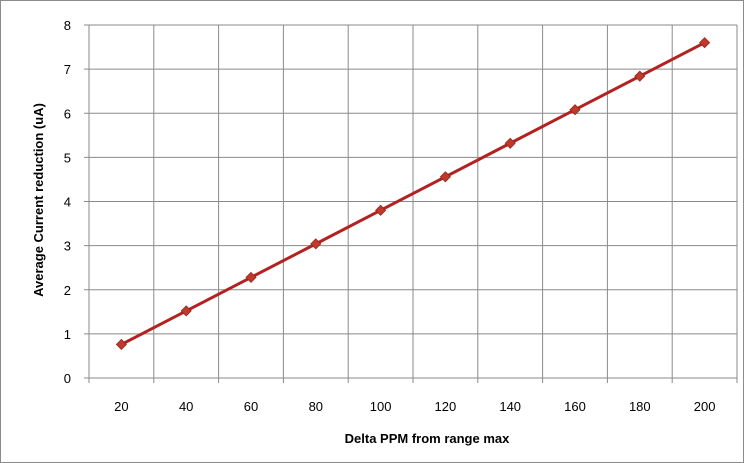  What do you see at coordinates (67, 290) in the screenshot?
I see `y-tick-label: 2` at bounding box center [67, 290].